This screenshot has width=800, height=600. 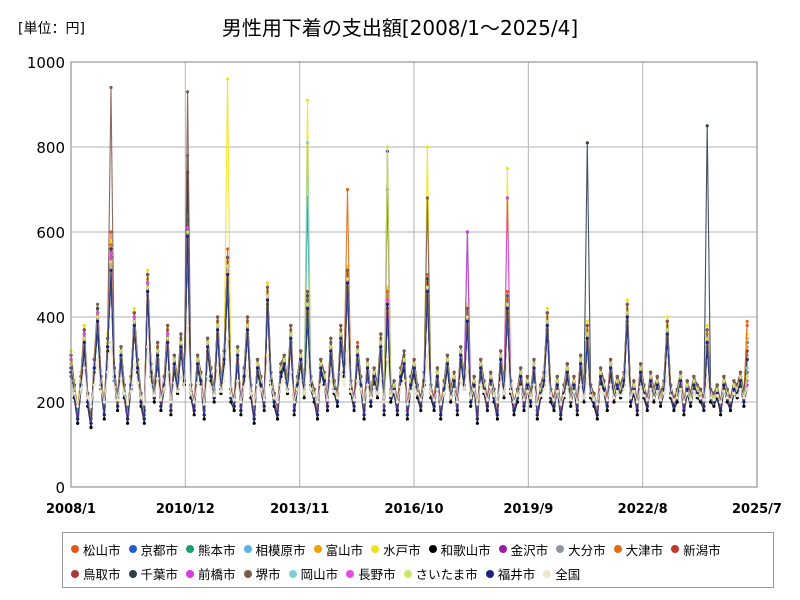 I want to click on x-tick-label: 2022/8, so click(x=643, y=509).